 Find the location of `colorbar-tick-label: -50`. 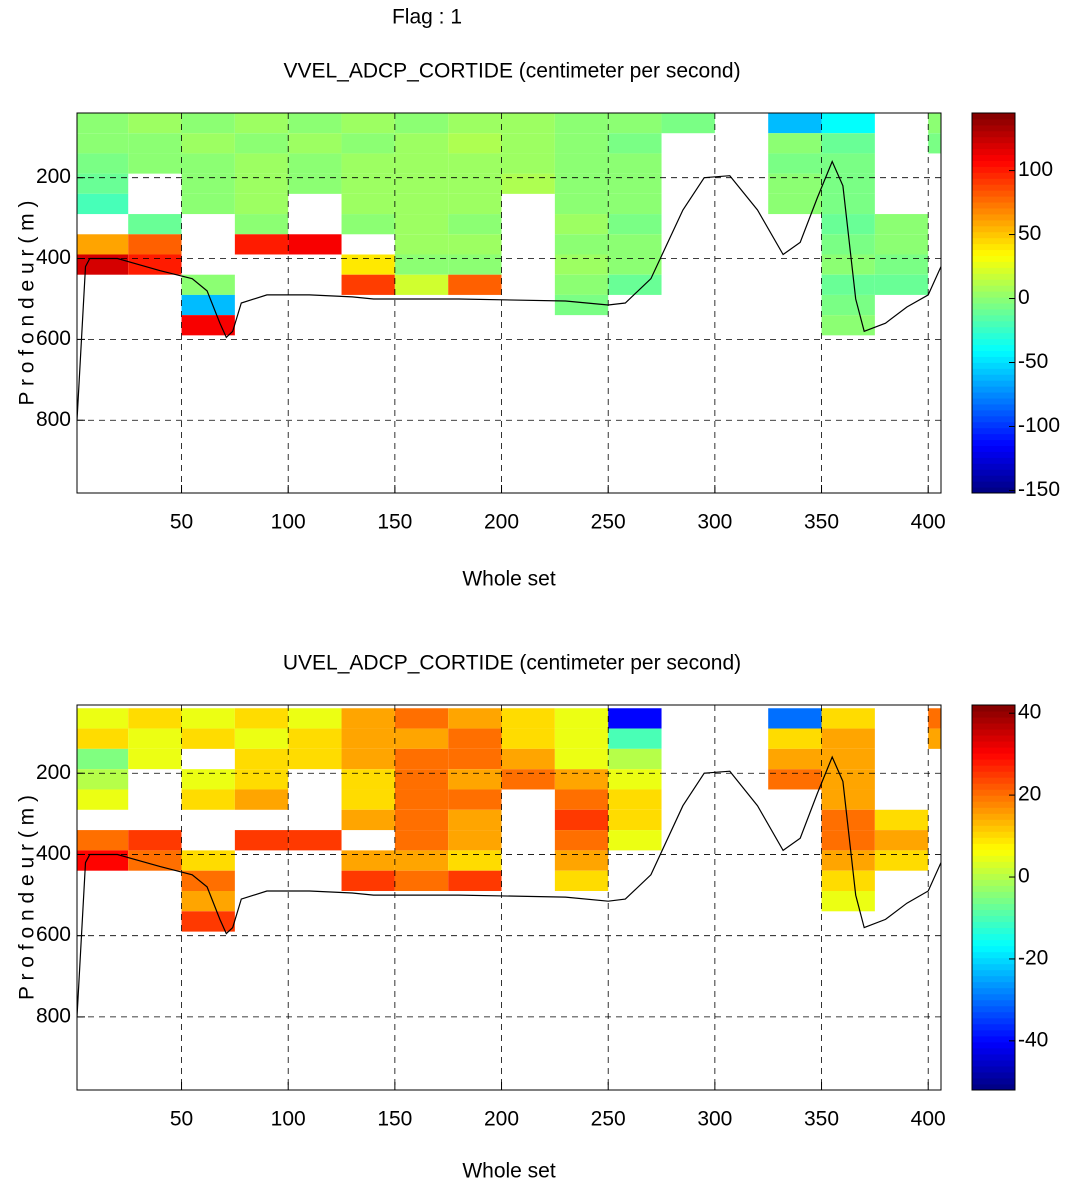

colorbar-tick-label: -50 is located at coordinates (1033, 361).